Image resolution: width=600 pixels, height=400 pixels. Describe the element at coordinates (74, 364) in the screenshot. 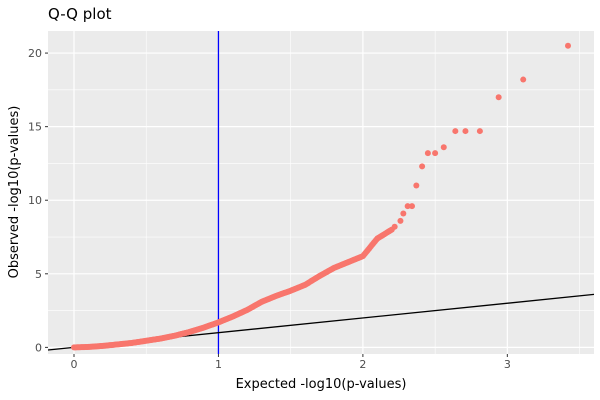

I see `x-tick-label: 0` at that location.